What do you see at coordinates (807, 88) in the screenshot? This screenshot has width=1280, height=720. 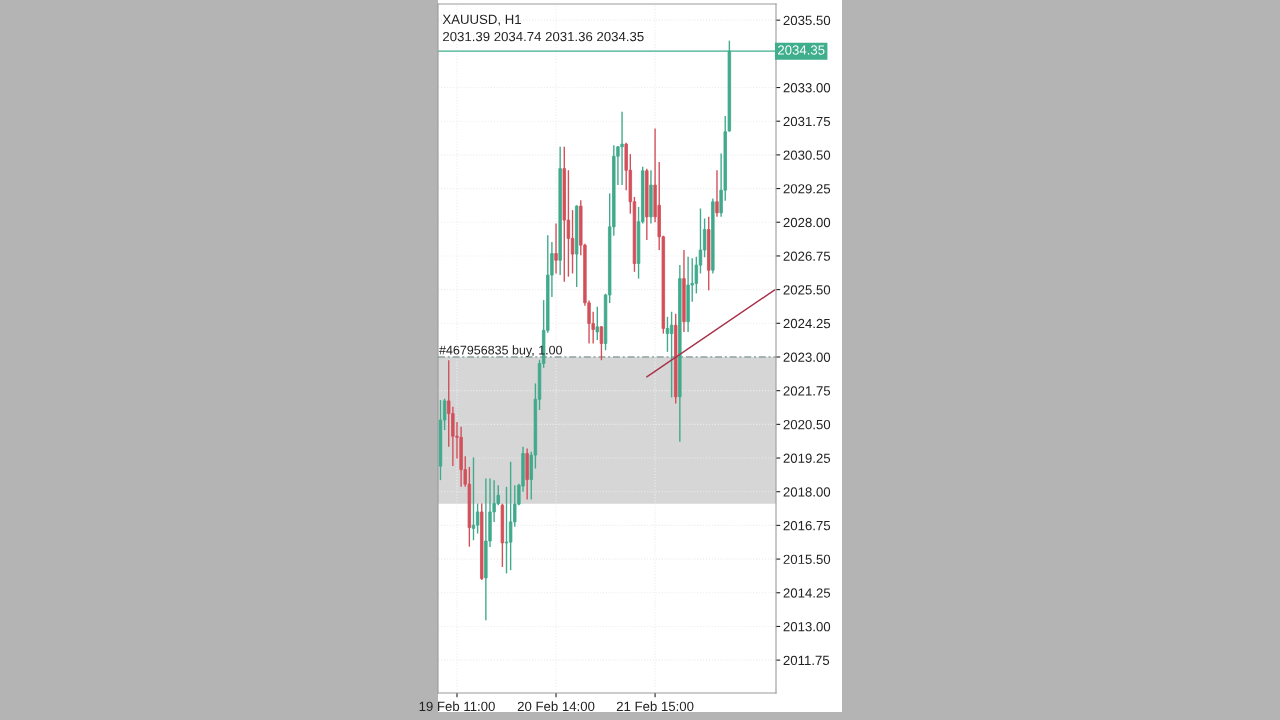 I see `y-tick-label: 2033.00` at bounding box center [807, 88].